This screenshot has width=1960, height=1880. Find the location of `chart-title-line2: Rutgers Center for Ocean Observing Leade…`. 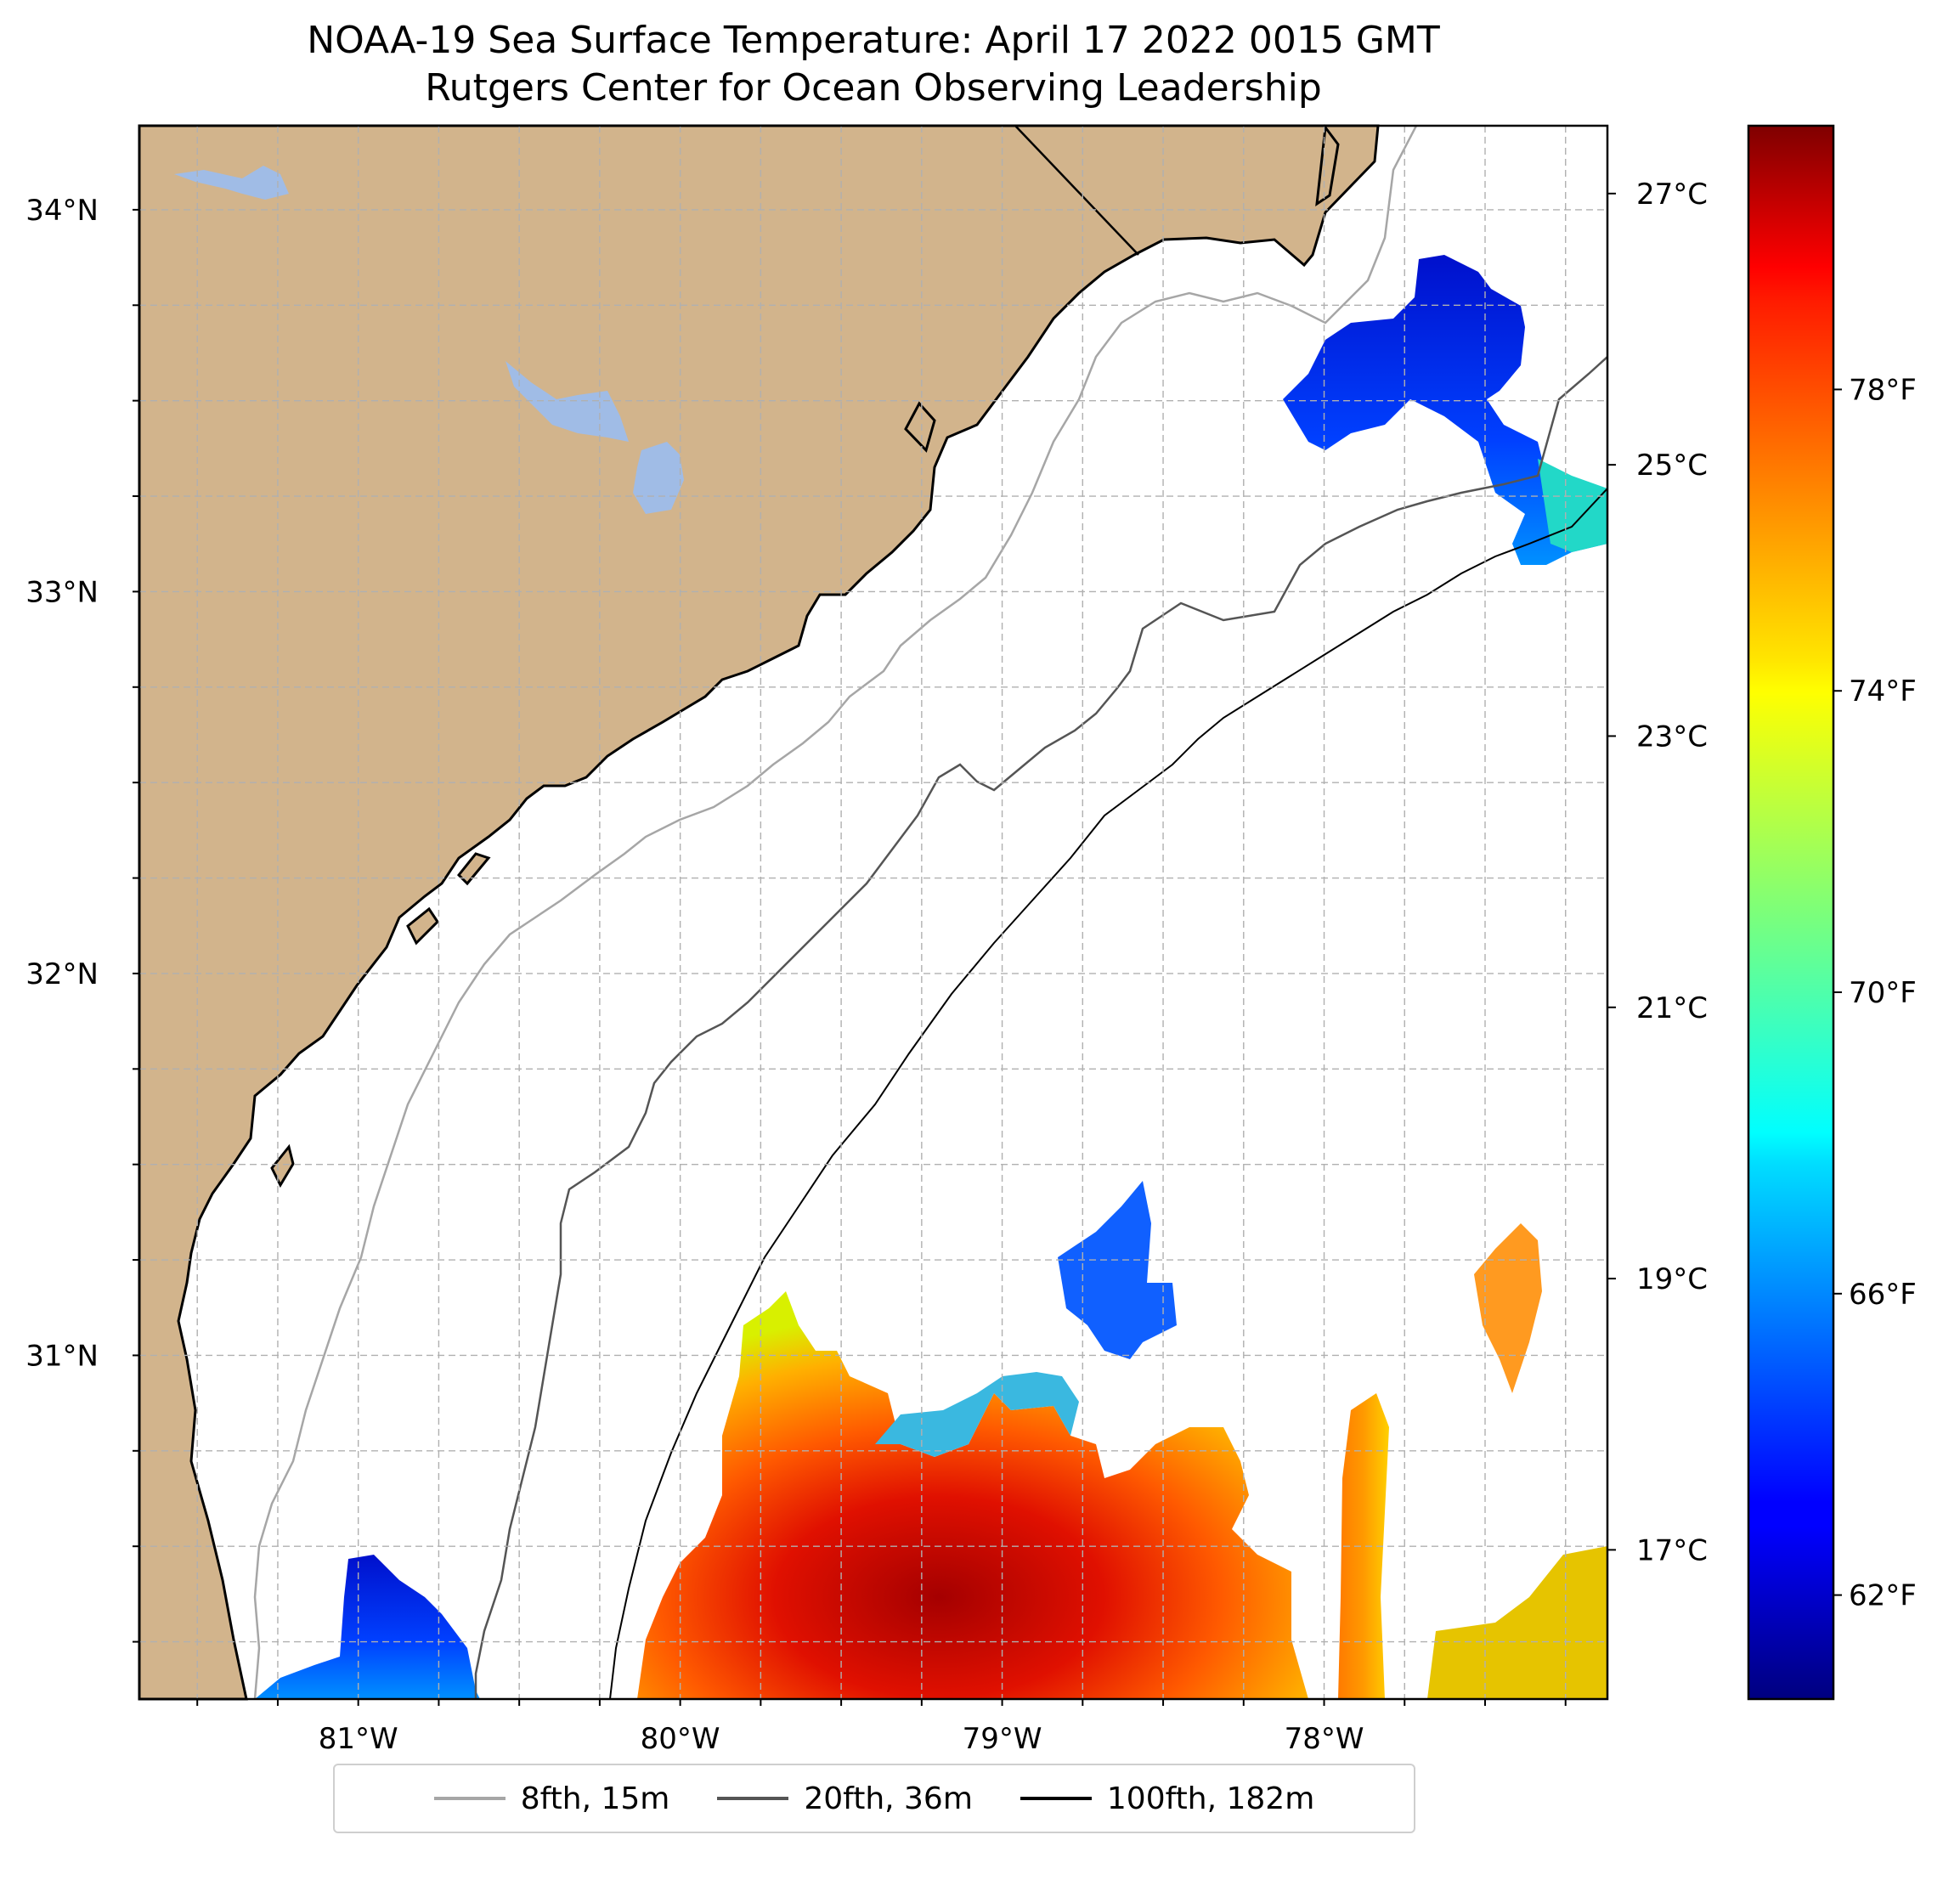

chart-title-line2: Rutgers Center for Ocean Observing Leade… is located at coordinates (874, 88).